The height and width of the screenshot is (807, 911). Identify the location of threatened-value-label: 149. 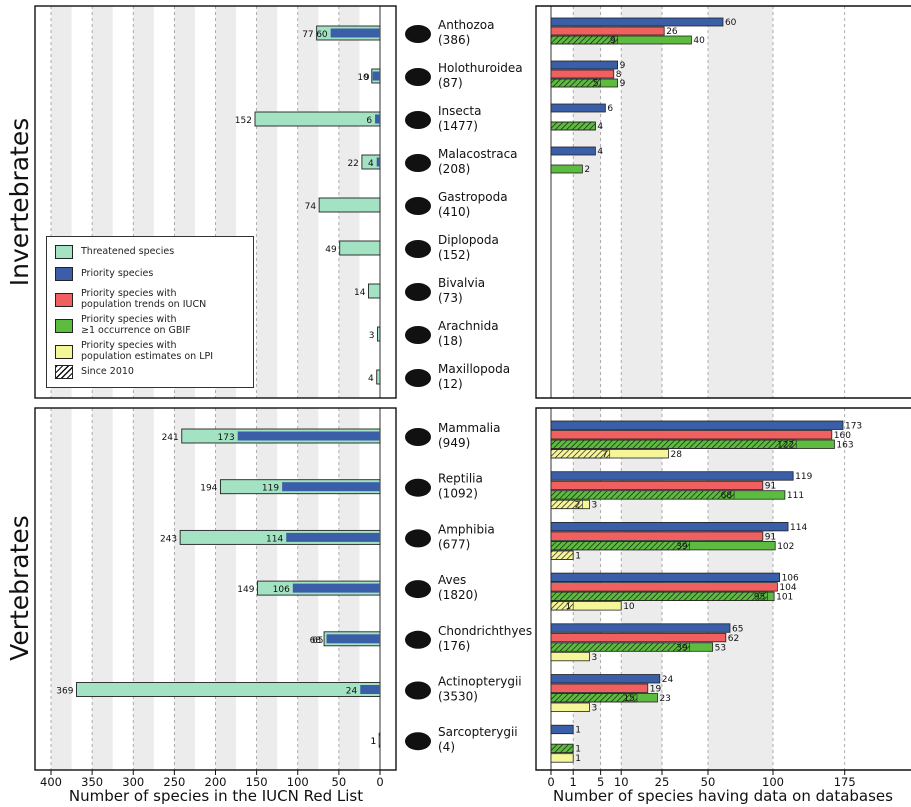
(245, 590).